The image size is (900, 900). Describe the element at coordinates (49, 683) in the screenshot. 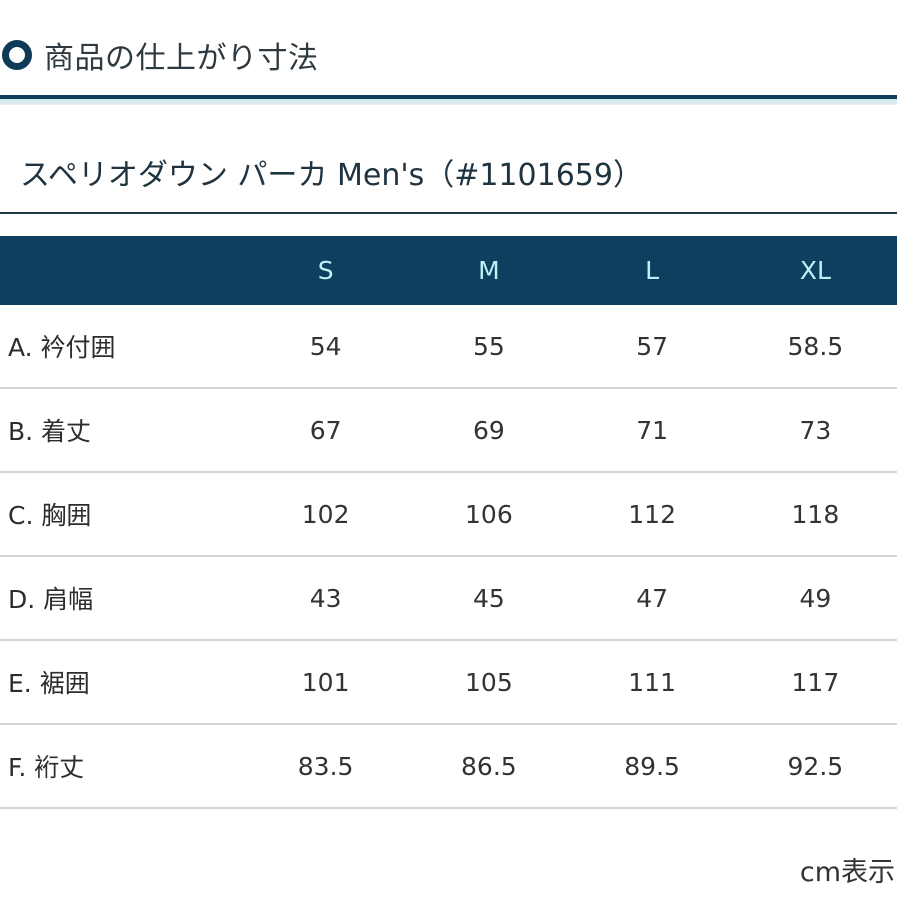

I see `row-label: E. 裾囲` at that location.